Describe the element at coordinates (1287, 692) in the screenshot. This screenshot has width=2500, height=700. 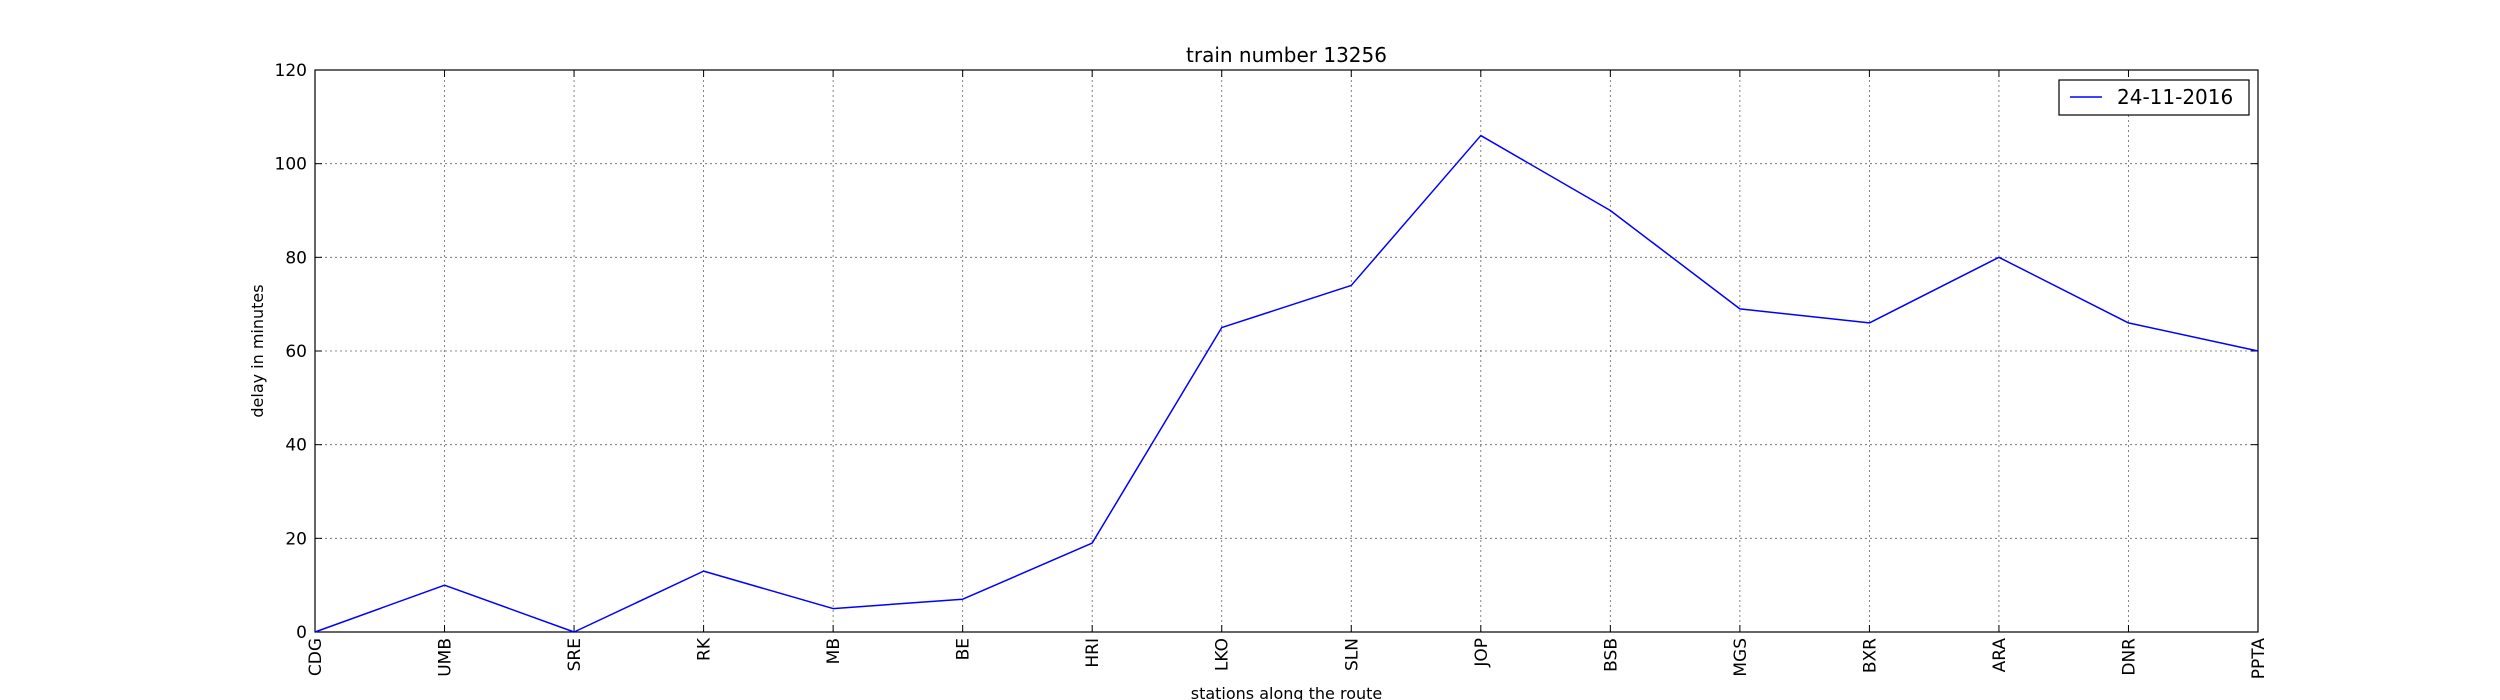
I see `x-axis-label: stations along the route` at that location.